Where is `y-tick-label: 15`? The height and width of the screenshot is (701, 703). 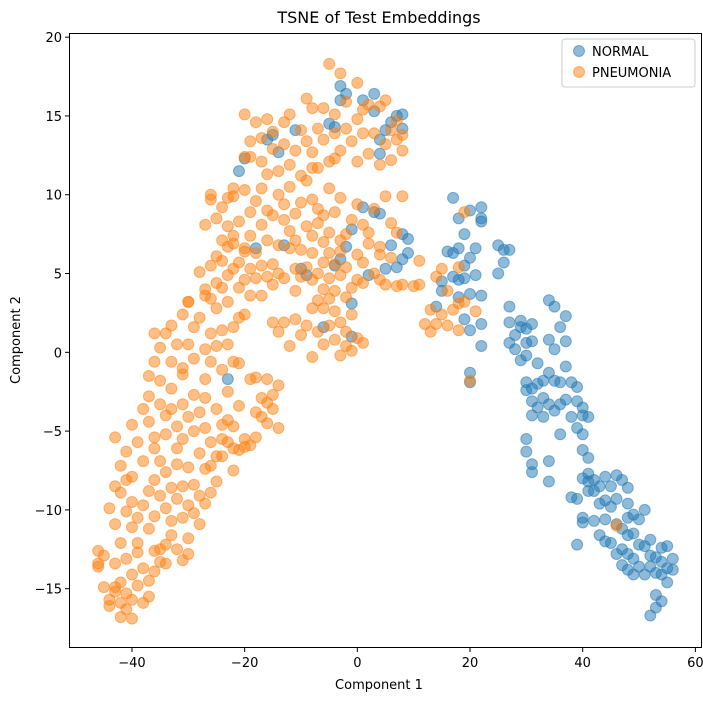 y-tick-label: 15 is located at coordinates (53, 117).